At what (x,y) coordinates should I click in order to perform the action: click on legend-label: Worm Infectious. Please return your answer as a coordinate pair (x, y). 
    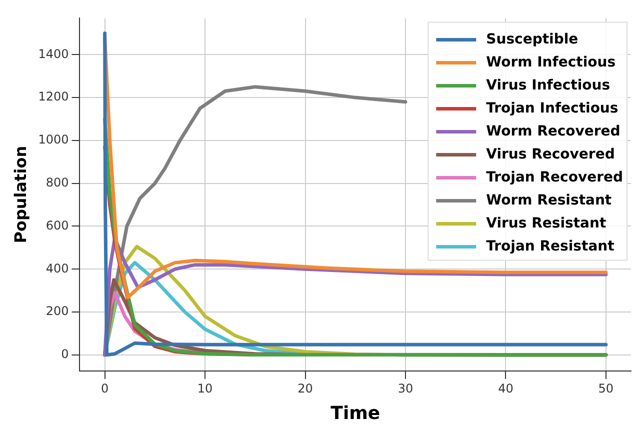
    Looking at the image, I should click on (551, 62).